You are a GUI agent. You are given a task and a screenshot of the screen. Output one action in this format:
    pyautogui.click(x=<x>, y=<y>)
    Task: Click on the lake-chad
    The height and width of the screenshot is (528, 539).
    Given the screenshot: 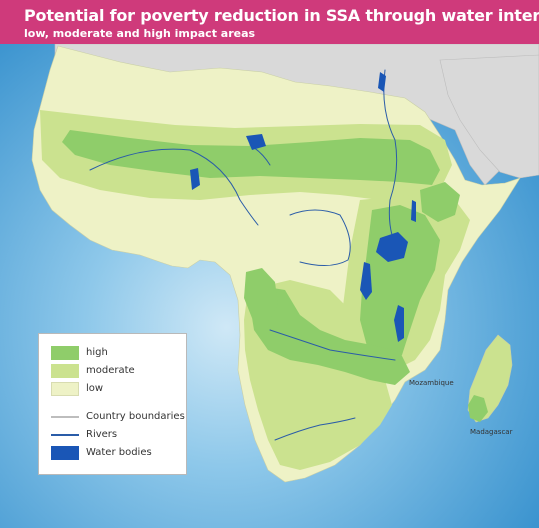 What is the action you would take?
    pyautogui.click(x=256, y=142)
    